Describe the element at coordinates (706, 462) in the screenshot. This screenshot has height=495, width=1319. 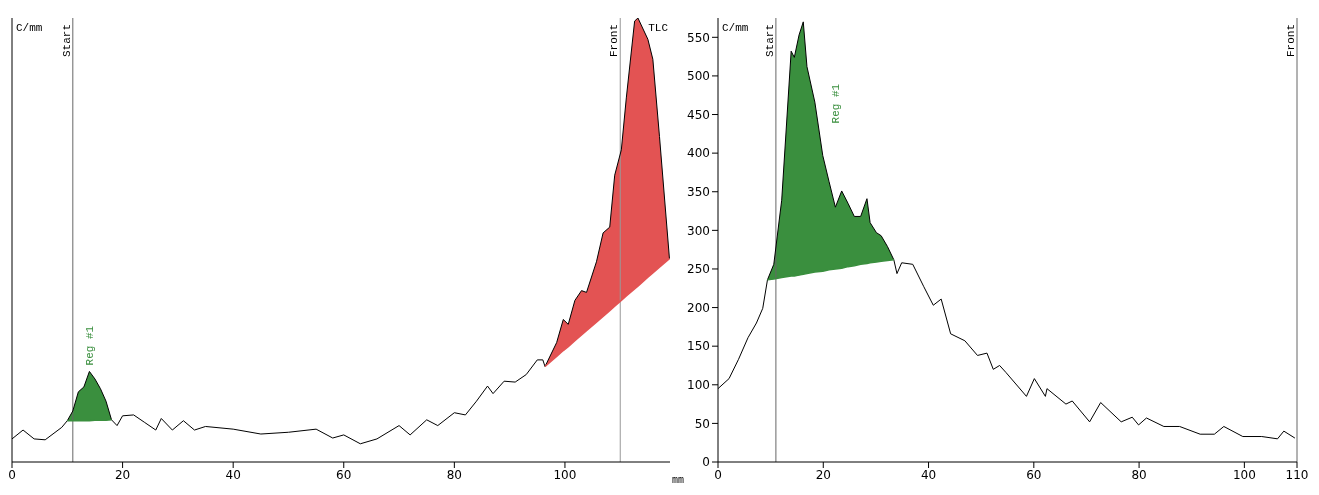
I see `y-tick-label: 0` at that location.